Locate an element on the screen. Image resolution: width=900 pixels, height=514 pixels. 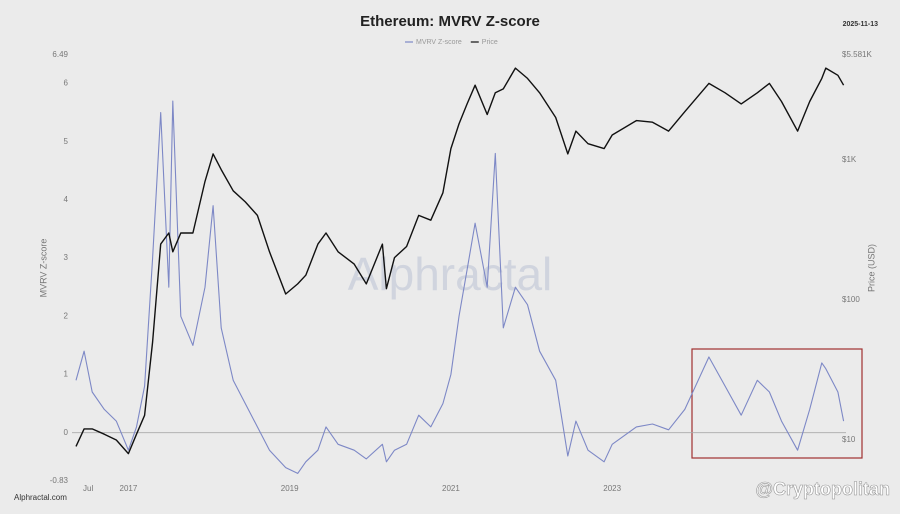
watermark: Alphractal is located at coordinates (450, 274).